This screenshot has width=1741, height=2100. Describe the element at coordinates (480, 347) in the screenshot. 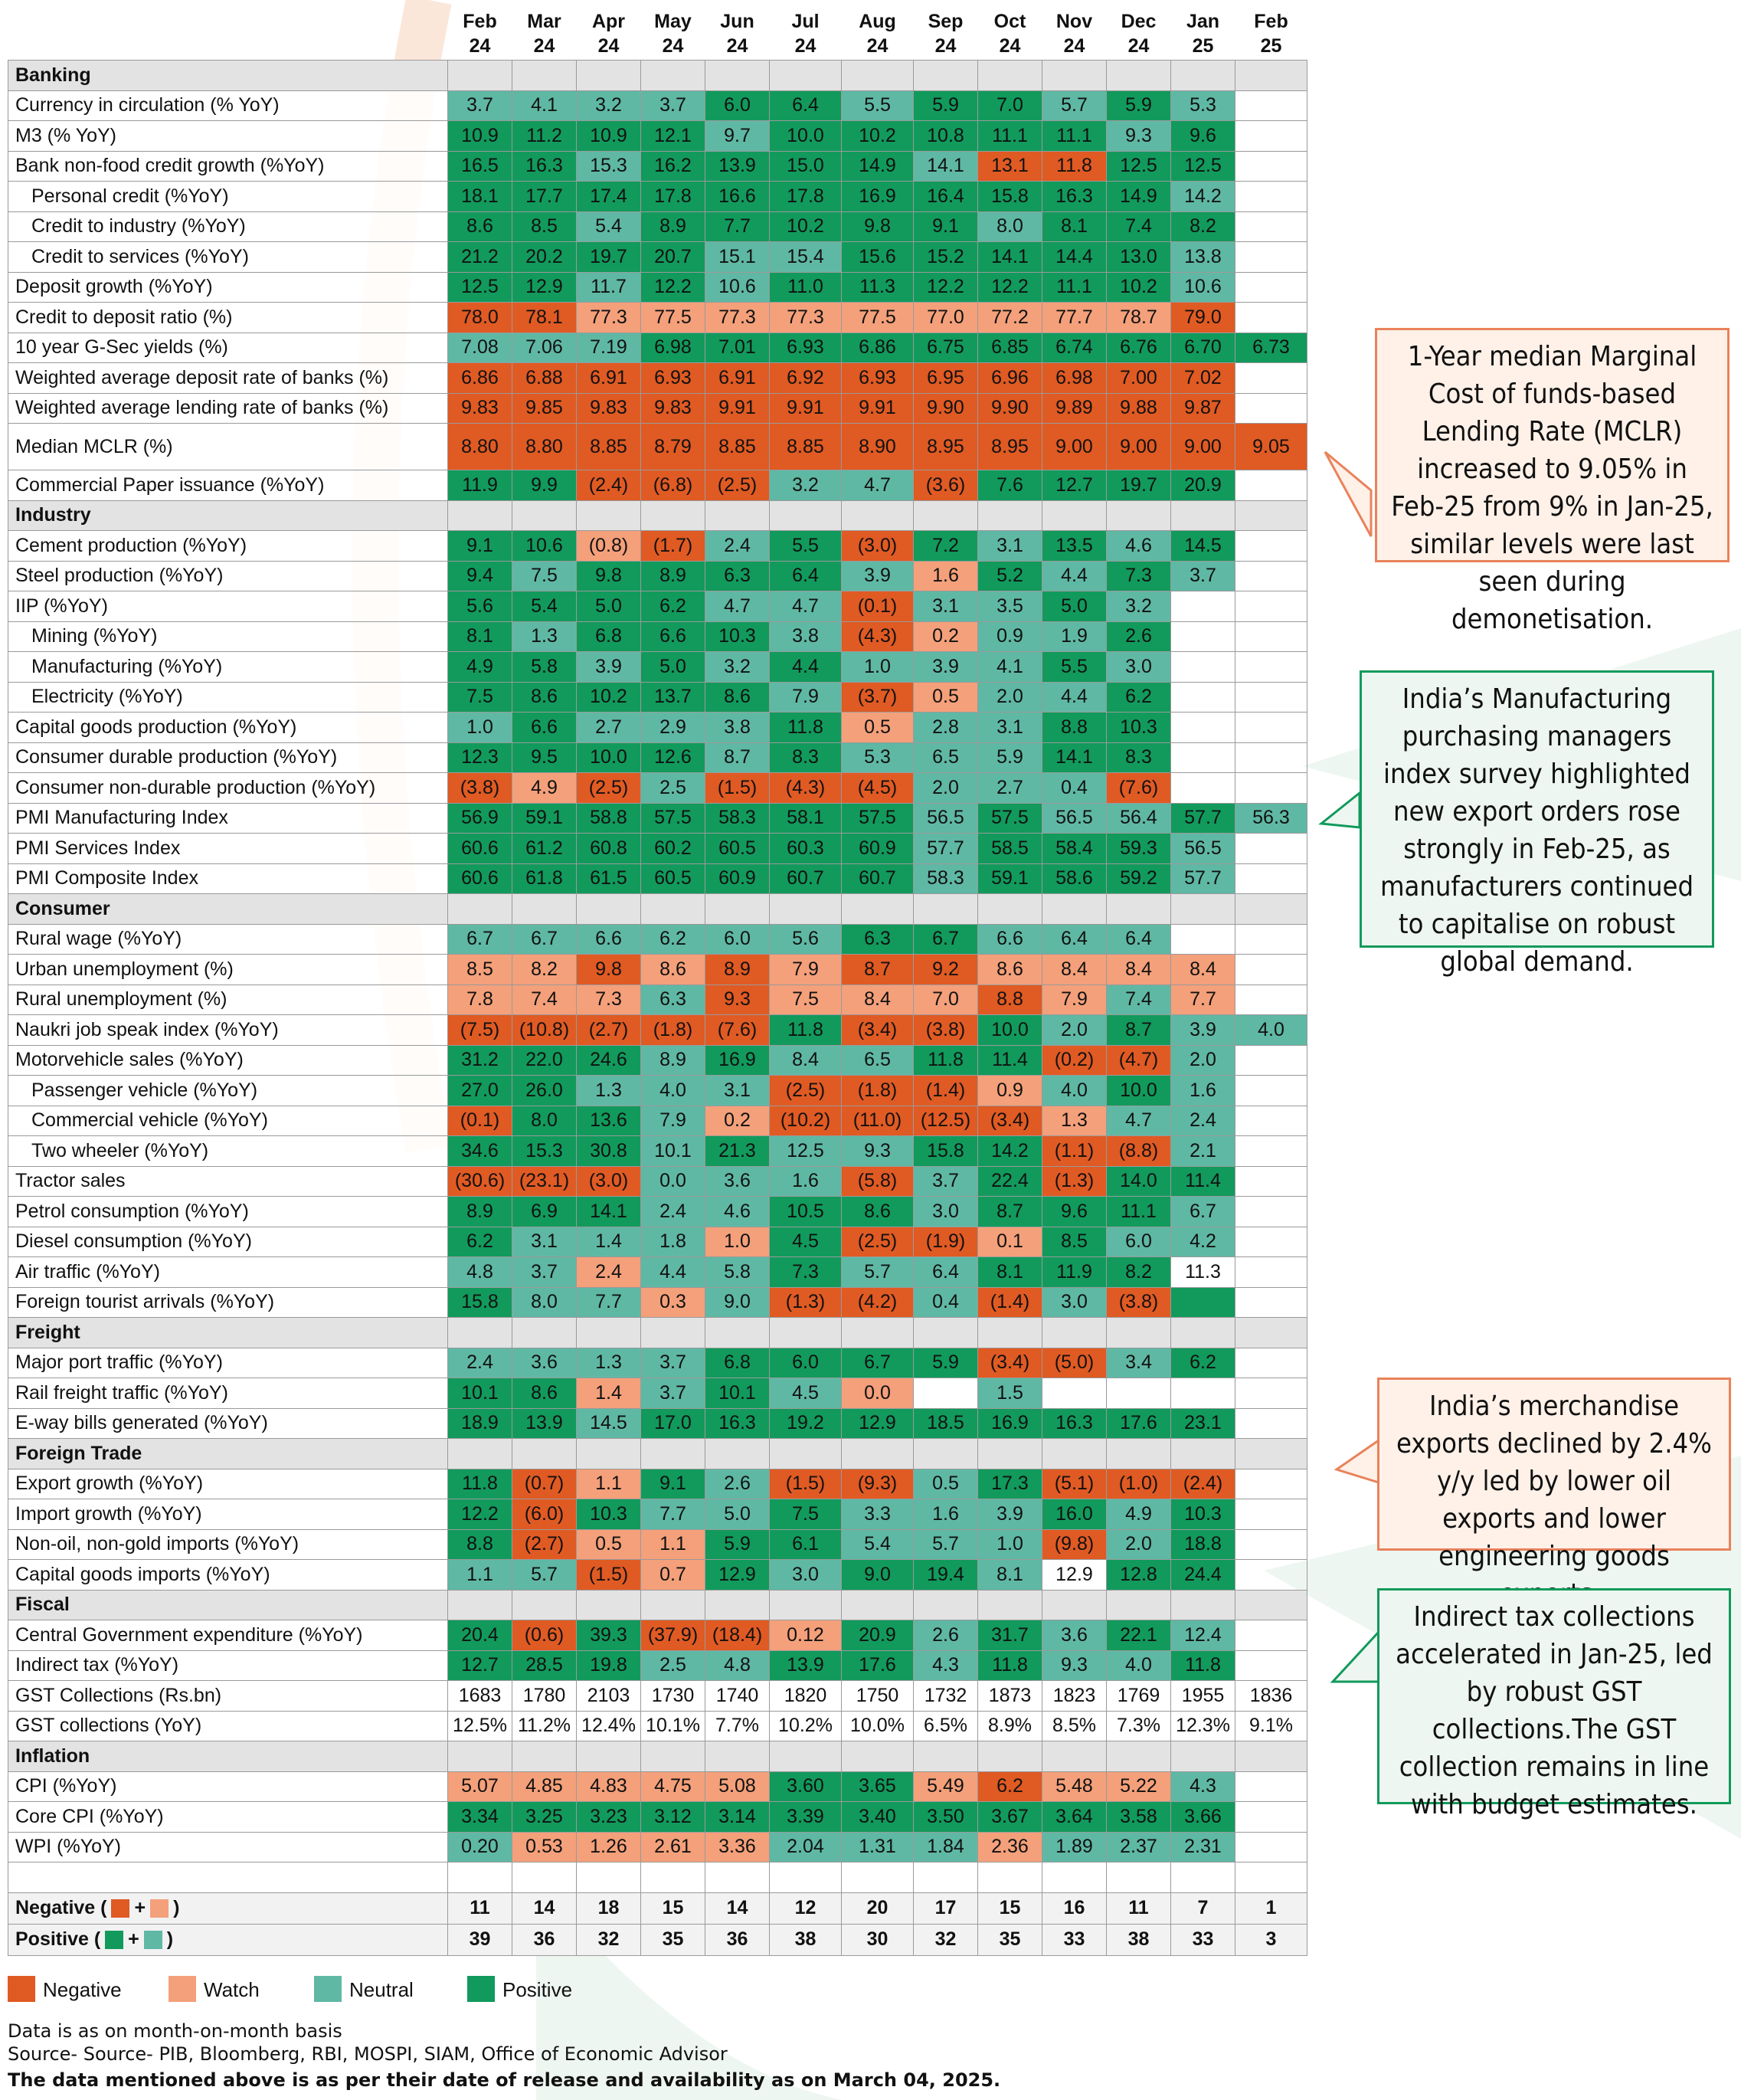

I see `value-cell: 7.08` at that location.